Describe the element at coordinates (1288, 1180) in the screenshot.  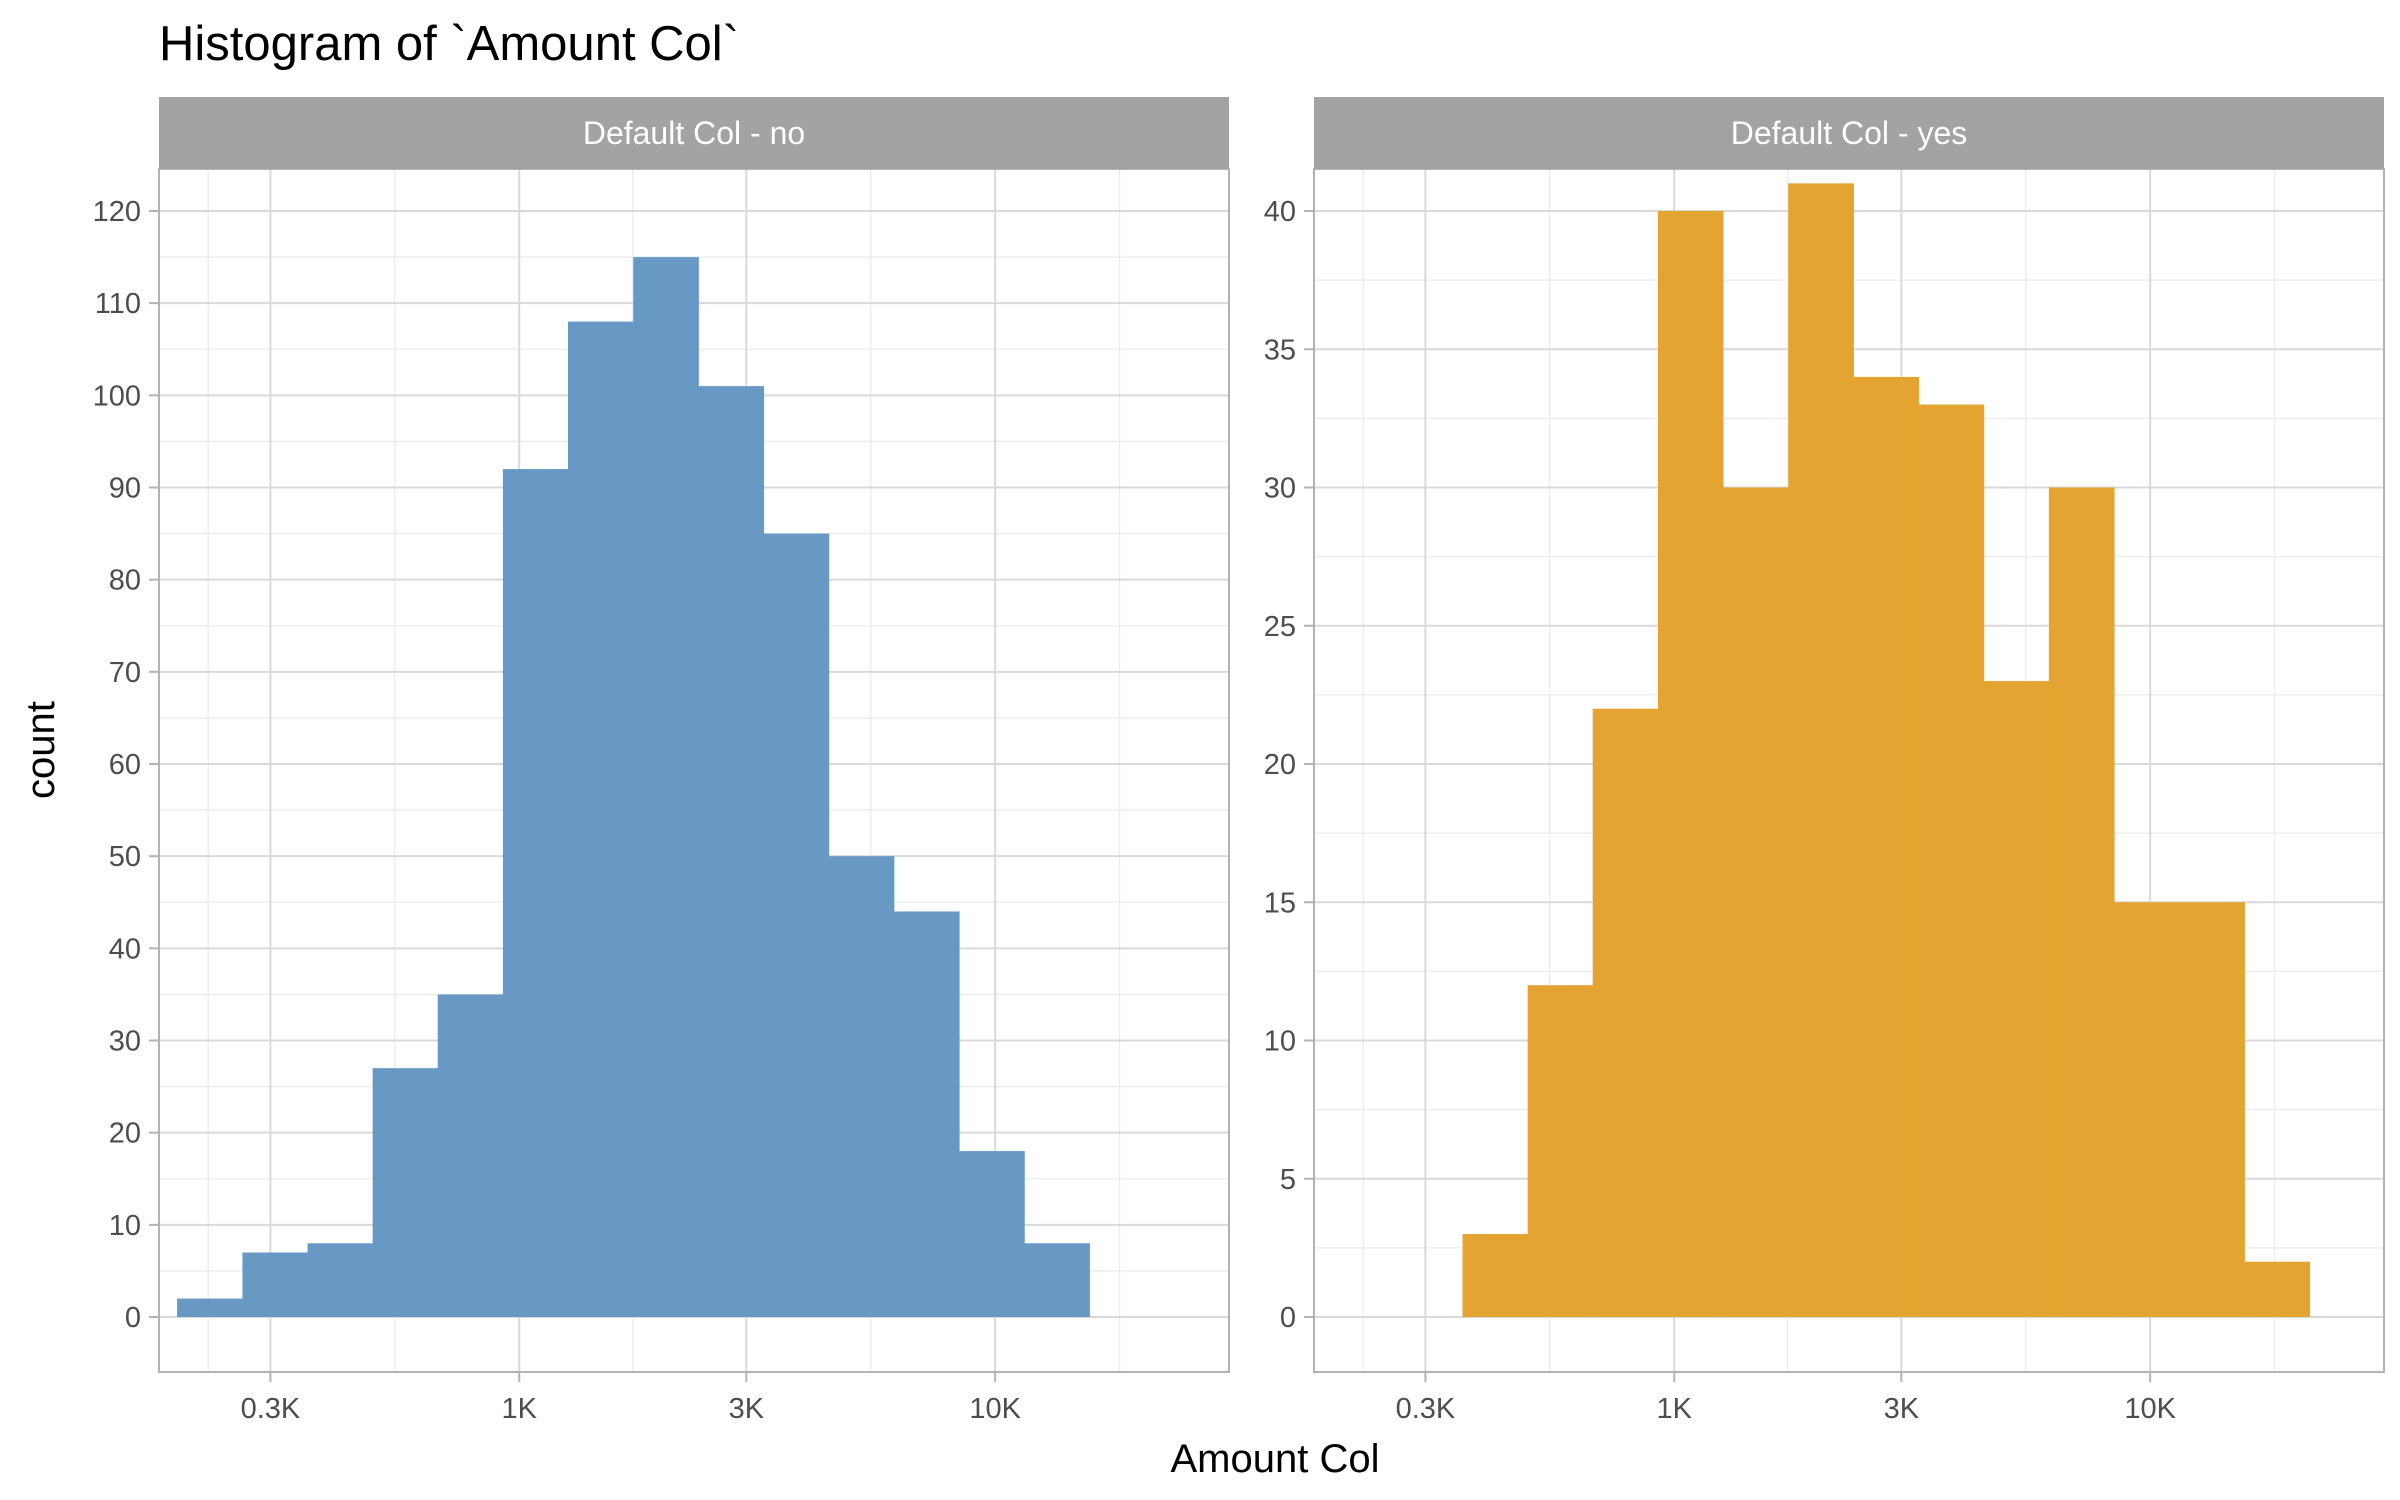
I see `y-tick-label: 5` at that location.